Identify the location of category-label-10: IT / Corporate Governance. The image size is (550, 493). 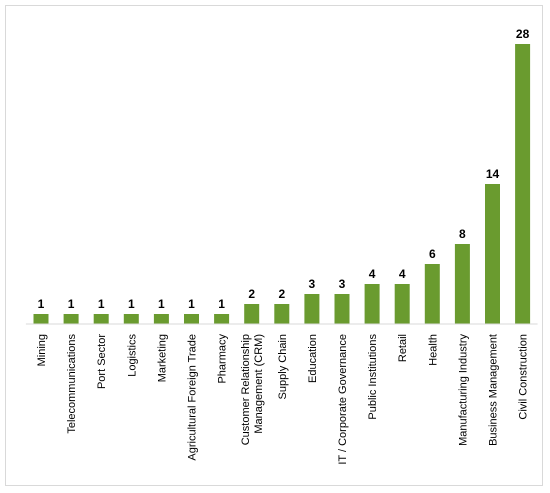
(343, 399).